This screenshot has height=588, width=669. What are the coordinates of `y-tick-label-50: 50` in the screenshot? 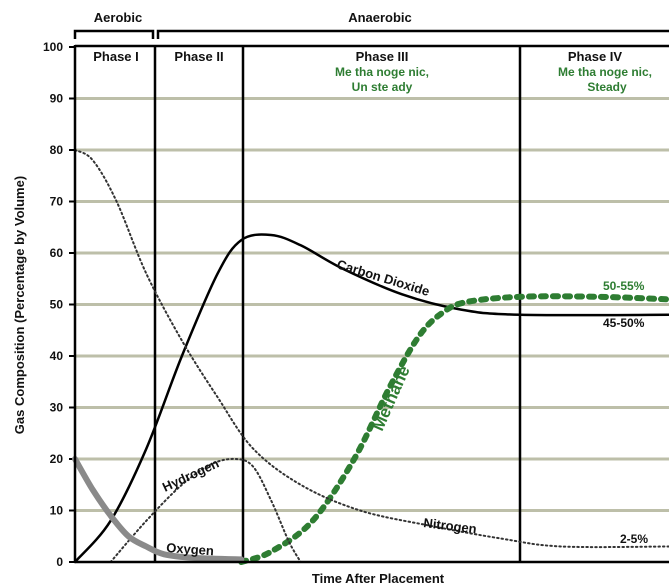 It's located at (57, 305).